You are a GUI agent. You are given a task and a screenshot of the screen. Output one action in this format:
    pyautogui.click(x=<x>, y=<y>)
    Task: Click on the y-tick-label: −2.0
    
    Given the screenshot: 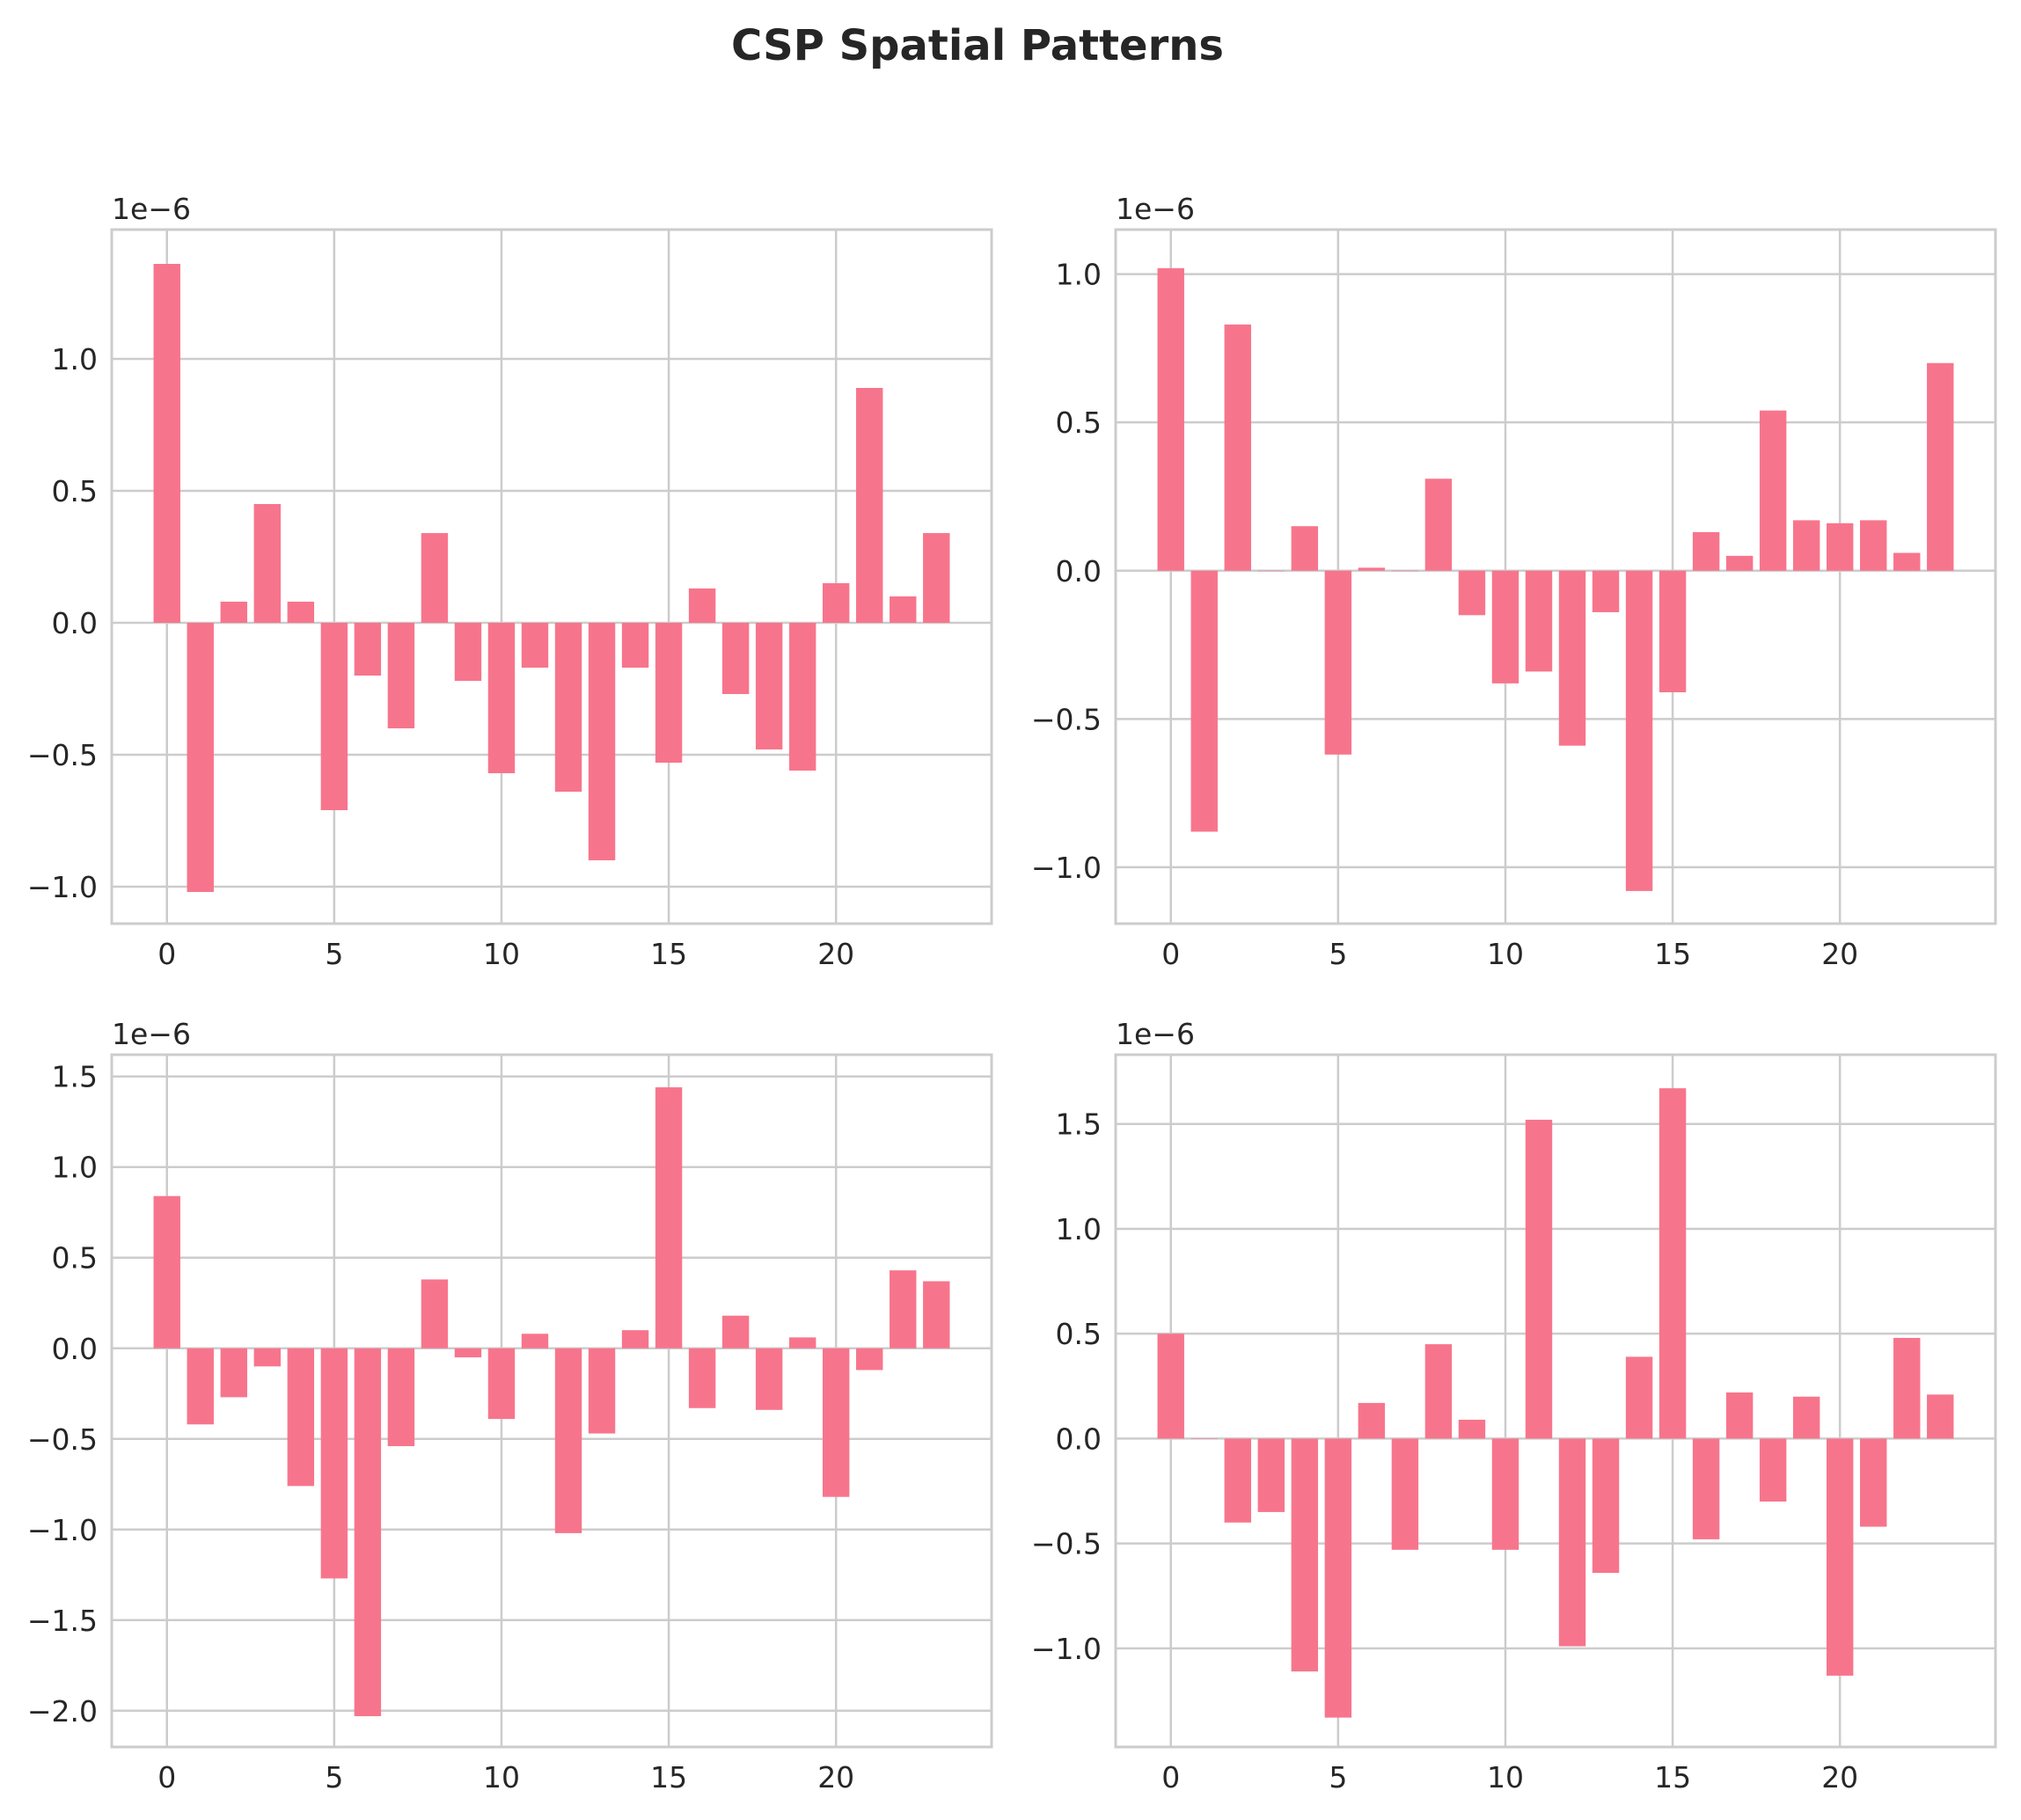 What is the action you would take?
    pyautogui.click(x=62, y=1711)
    